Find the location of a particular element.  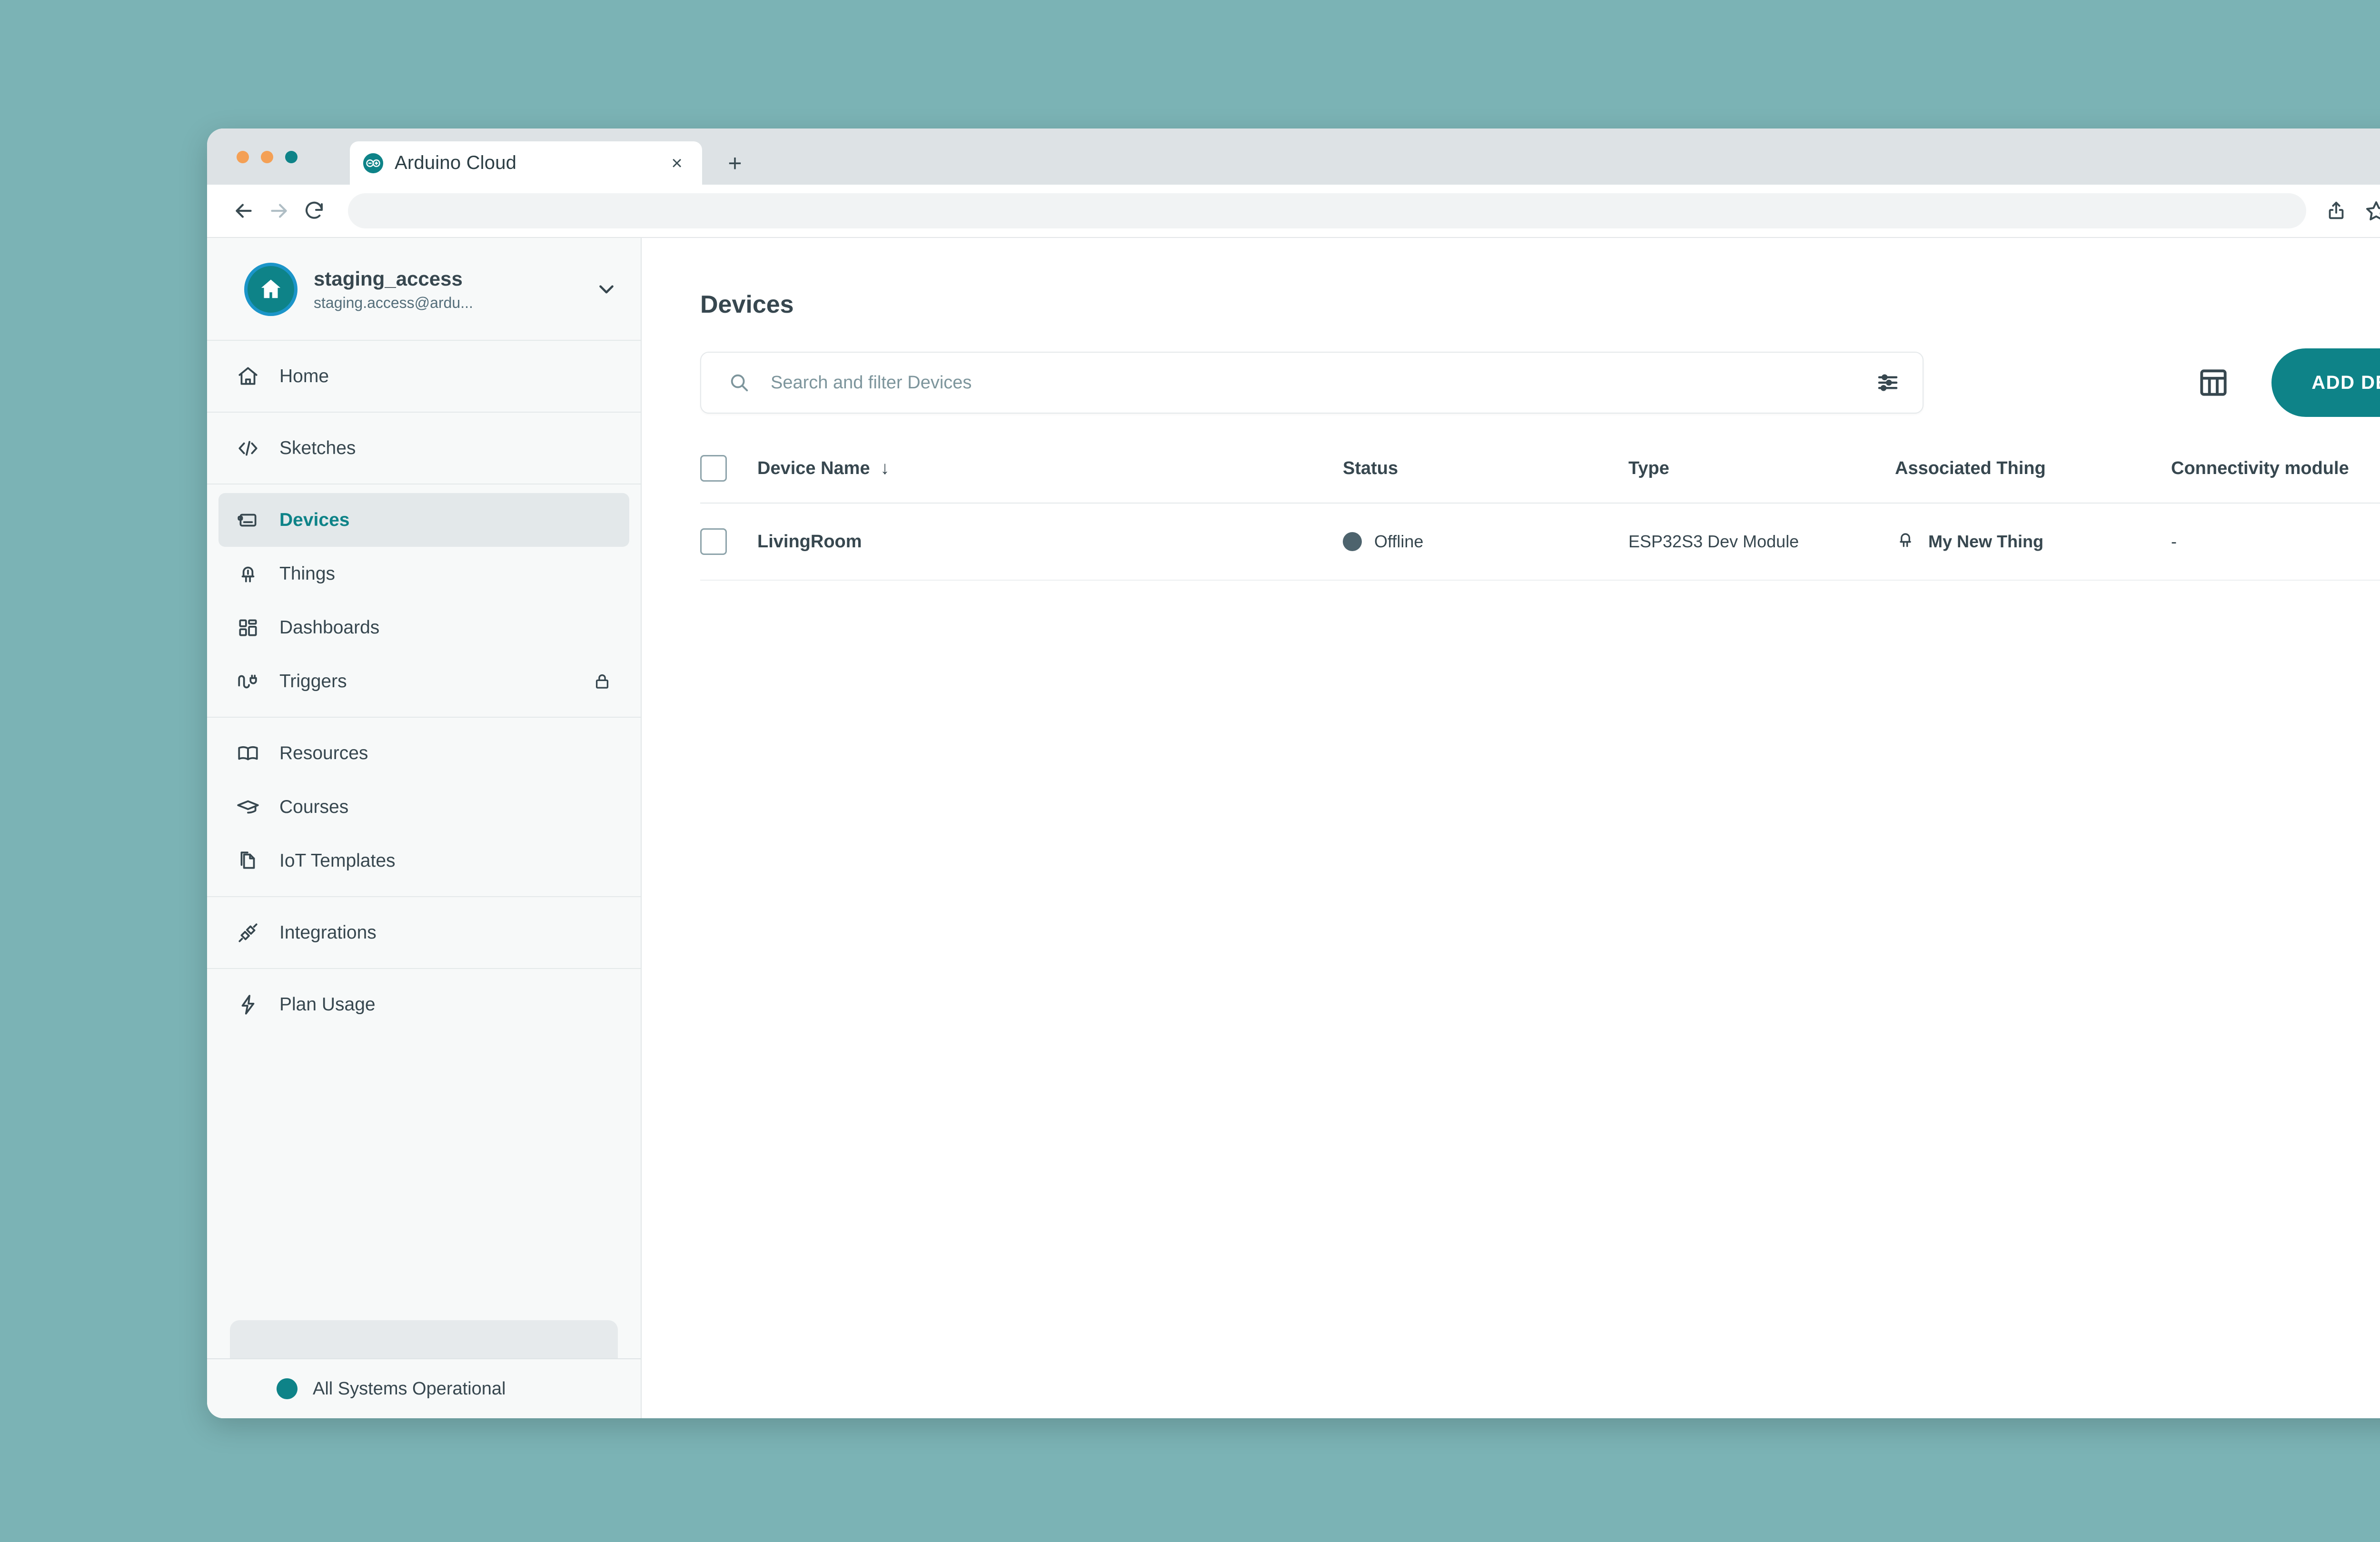

connector-icon is located at coordinates (248, 932).